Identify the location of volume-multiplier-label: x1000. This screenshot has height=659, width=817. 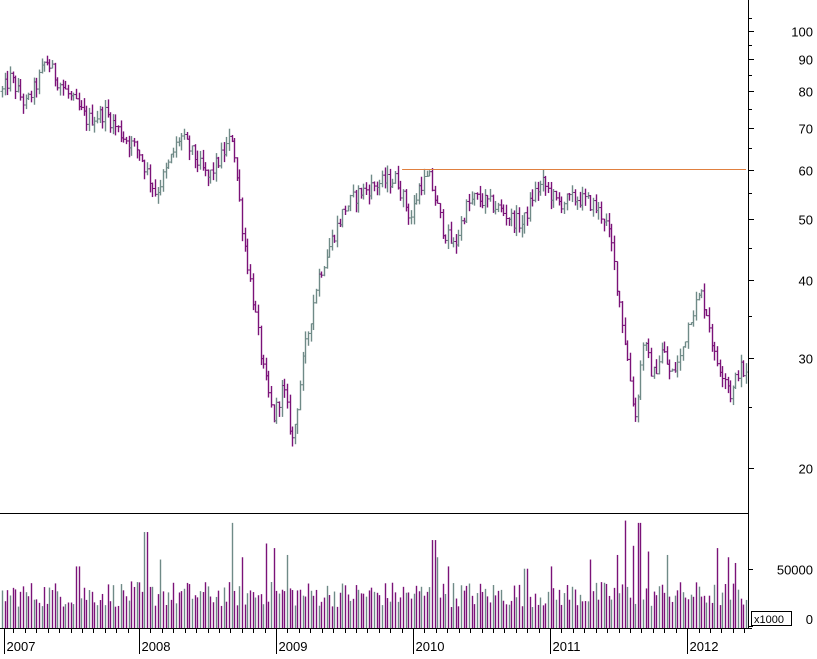
(769, 620).